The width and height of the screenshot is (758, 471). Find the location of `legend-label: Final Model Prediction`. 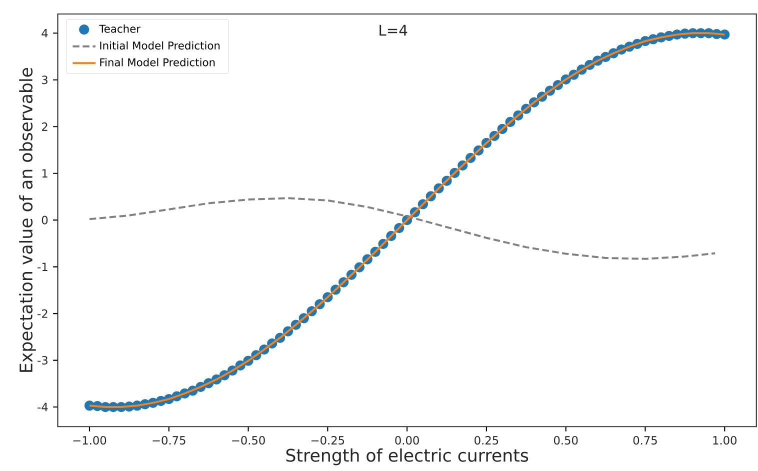

legend-label: Final Model Prediction is located at coordinates (157, 62).